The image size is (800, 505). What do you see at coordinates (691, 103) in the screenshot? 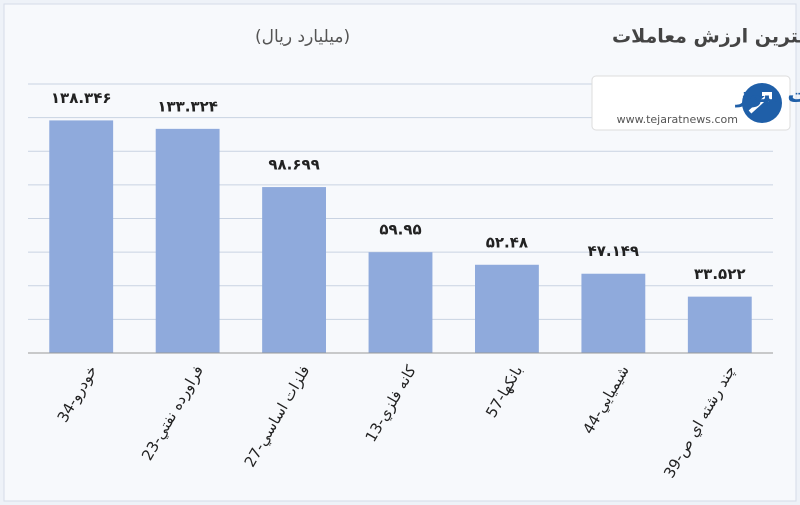
I see `logo-box` at bounding box center [691, 103].